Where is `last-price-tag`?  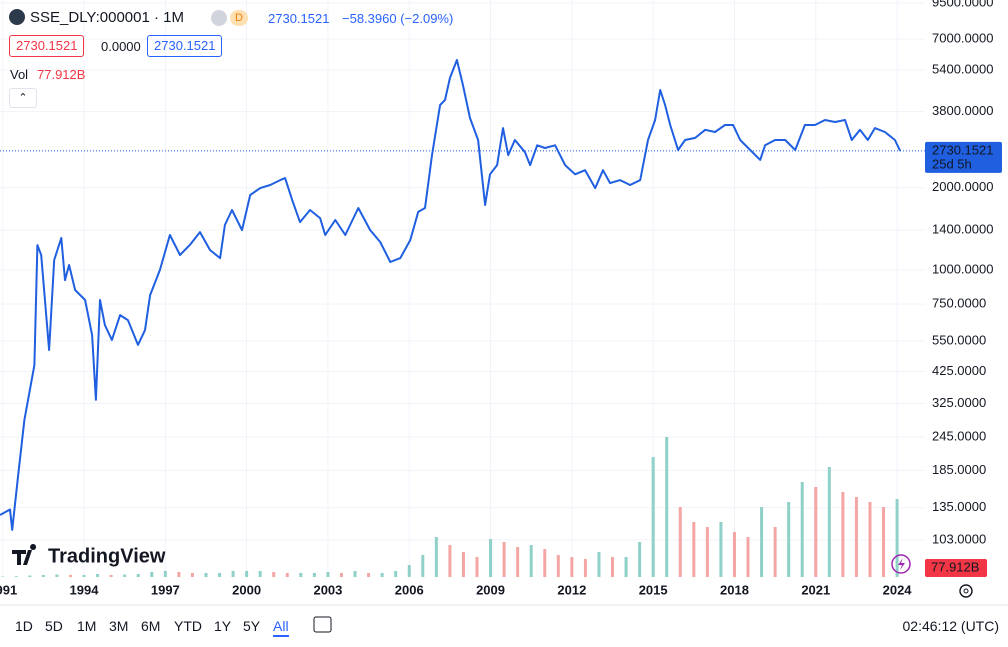 last-price-tag is located at coordinates (963, 157).